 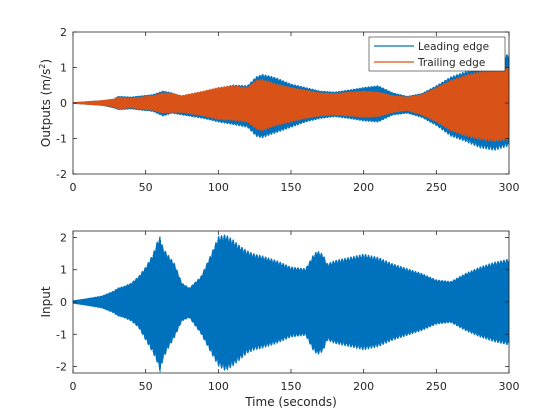 What do you see at coordinates (218, 386) in the screenshot?
I see `input-xtick-label: 100` at bounding box center [218, 386].